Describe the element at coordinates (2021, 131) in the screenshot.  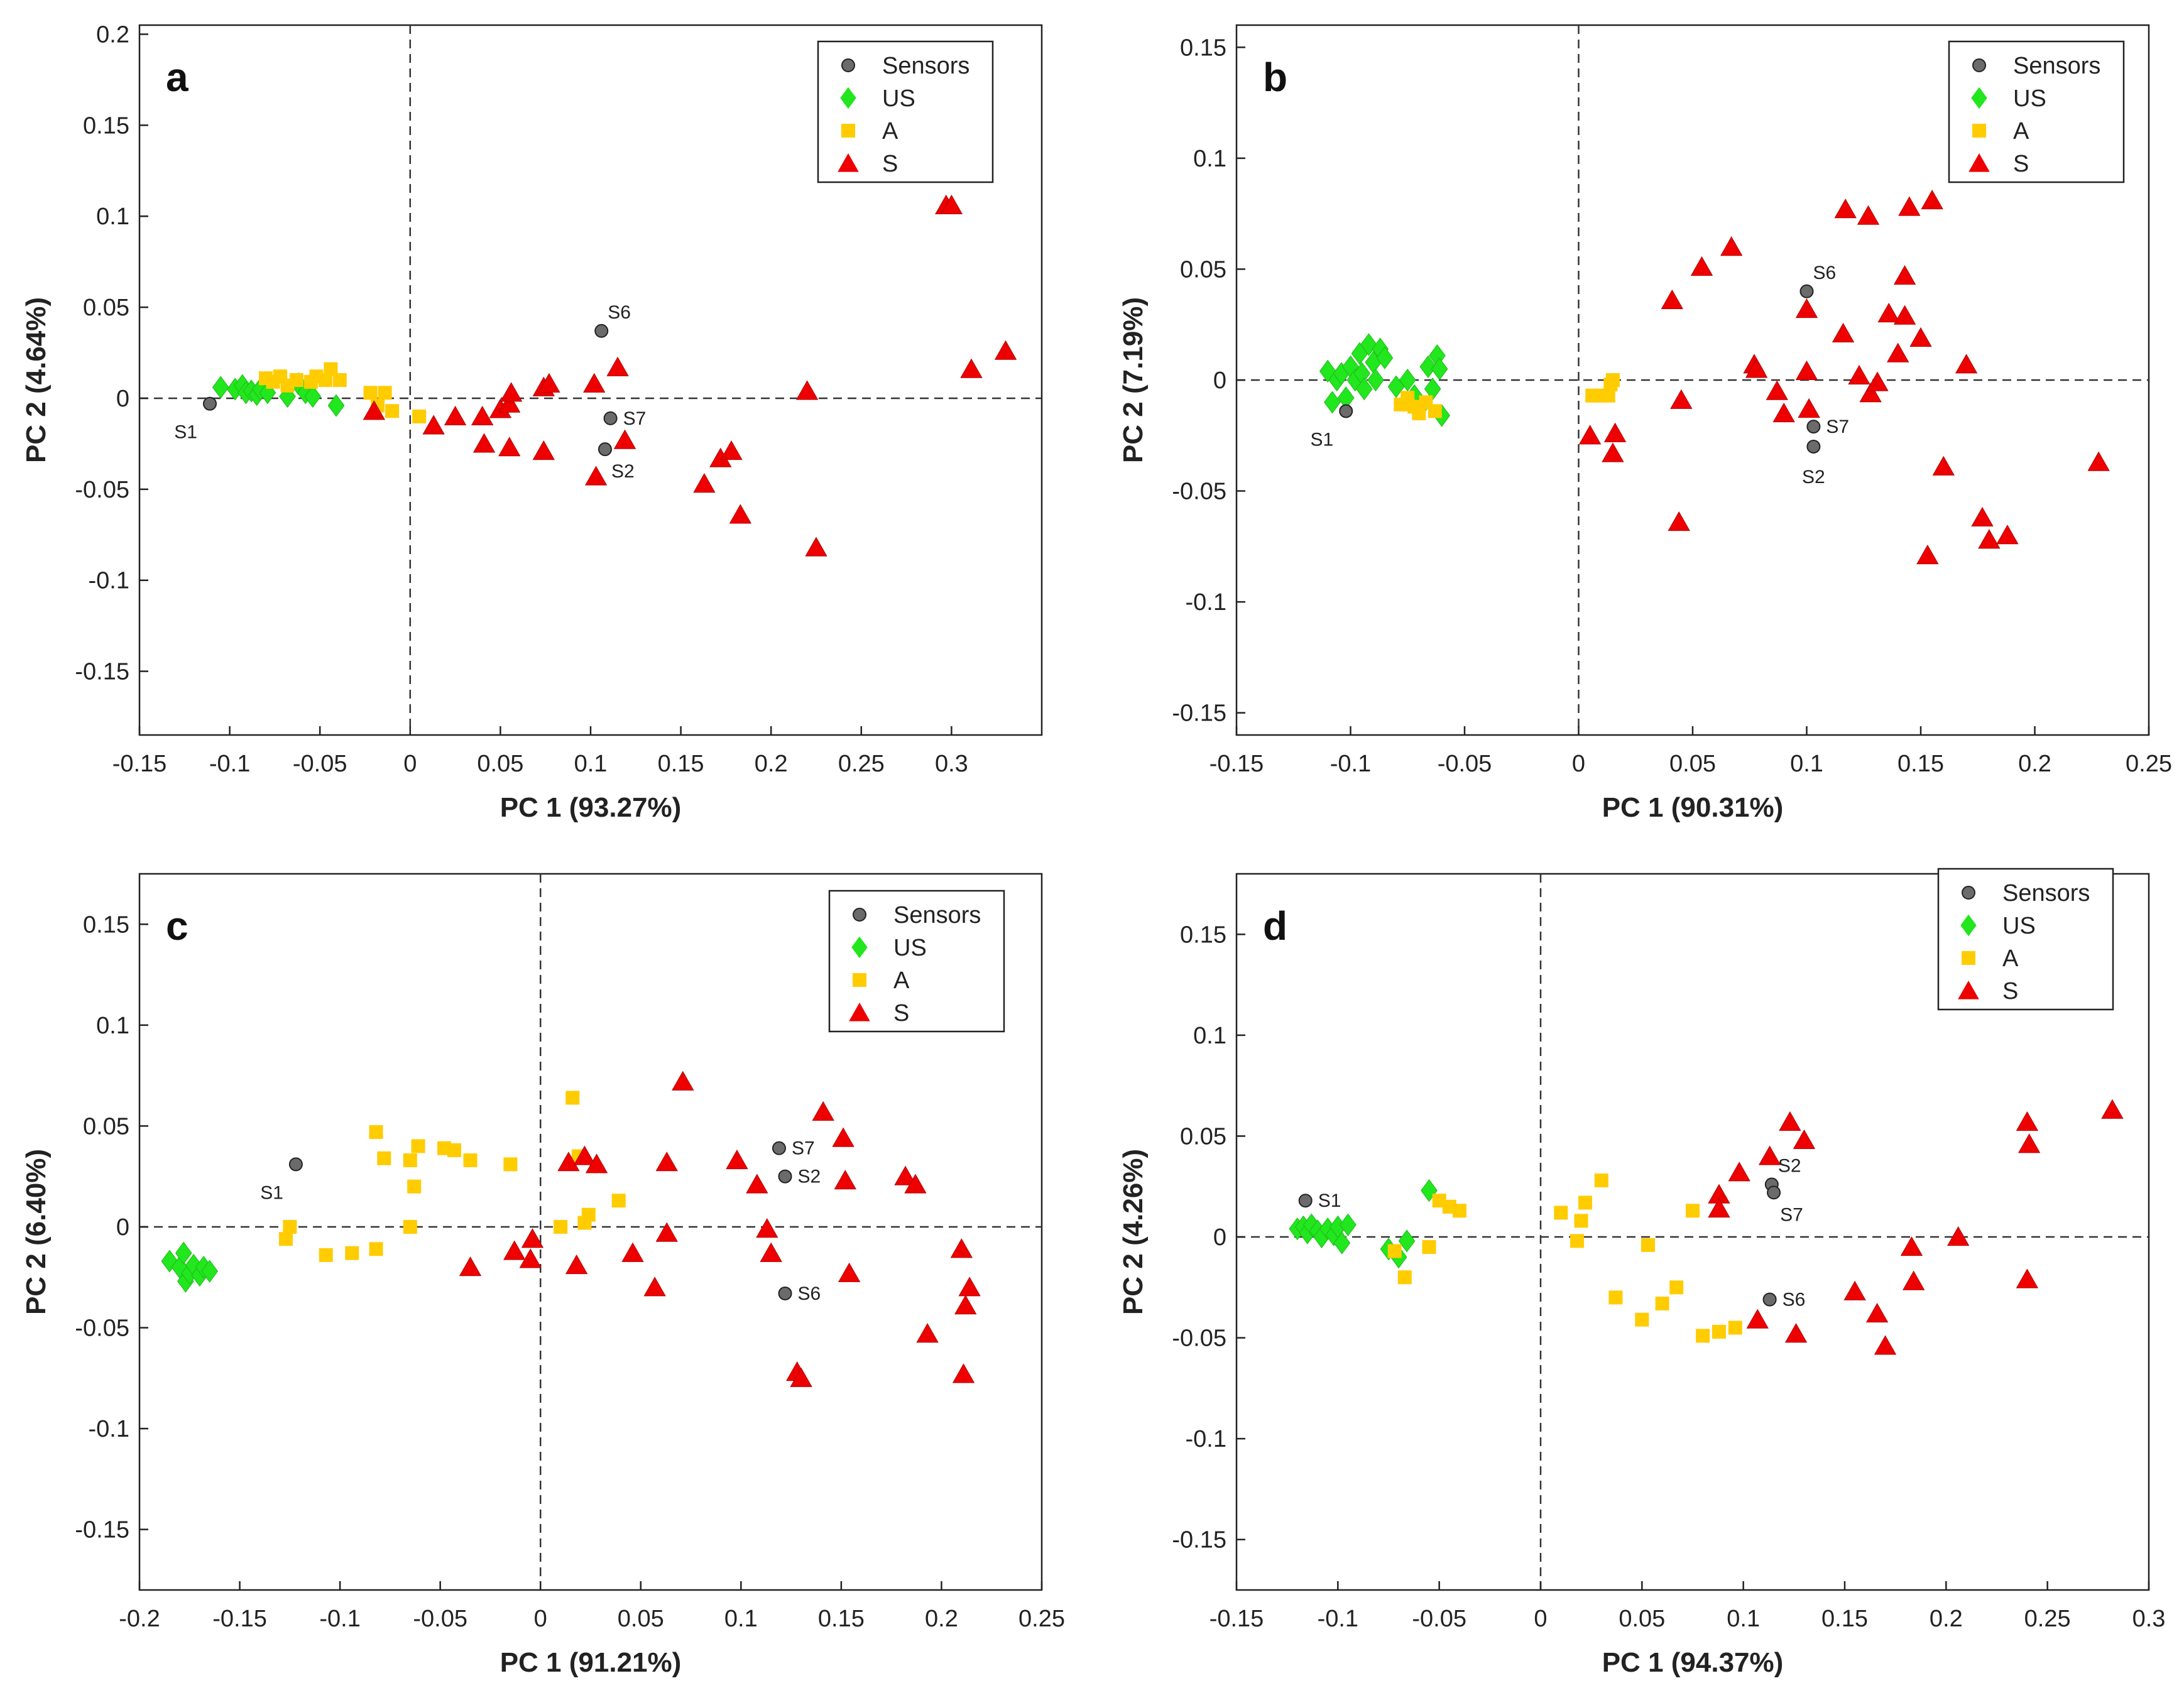
I see `legend-a: A` at that location.